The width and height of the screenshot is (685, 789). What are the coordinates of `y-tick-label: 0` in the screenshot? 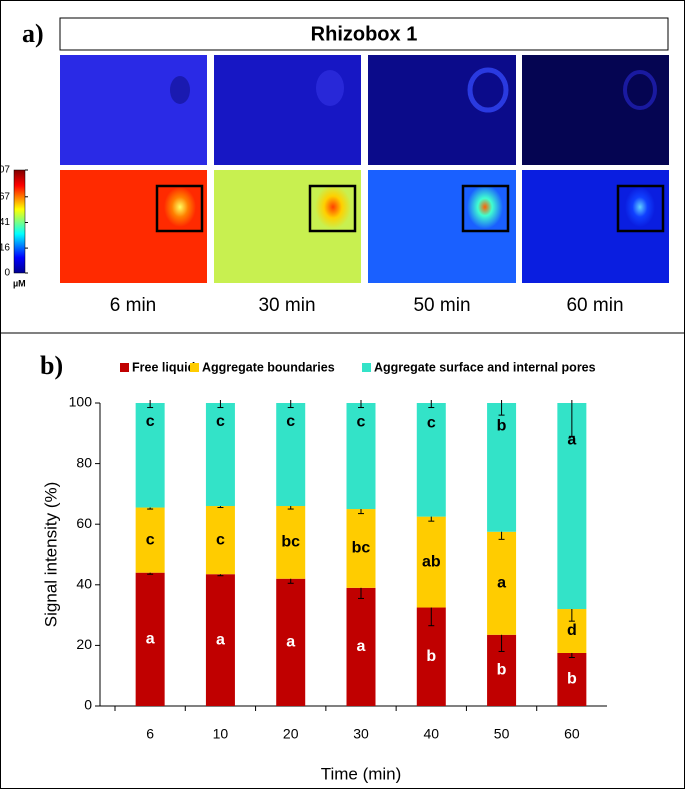 It's located at (88, 705).